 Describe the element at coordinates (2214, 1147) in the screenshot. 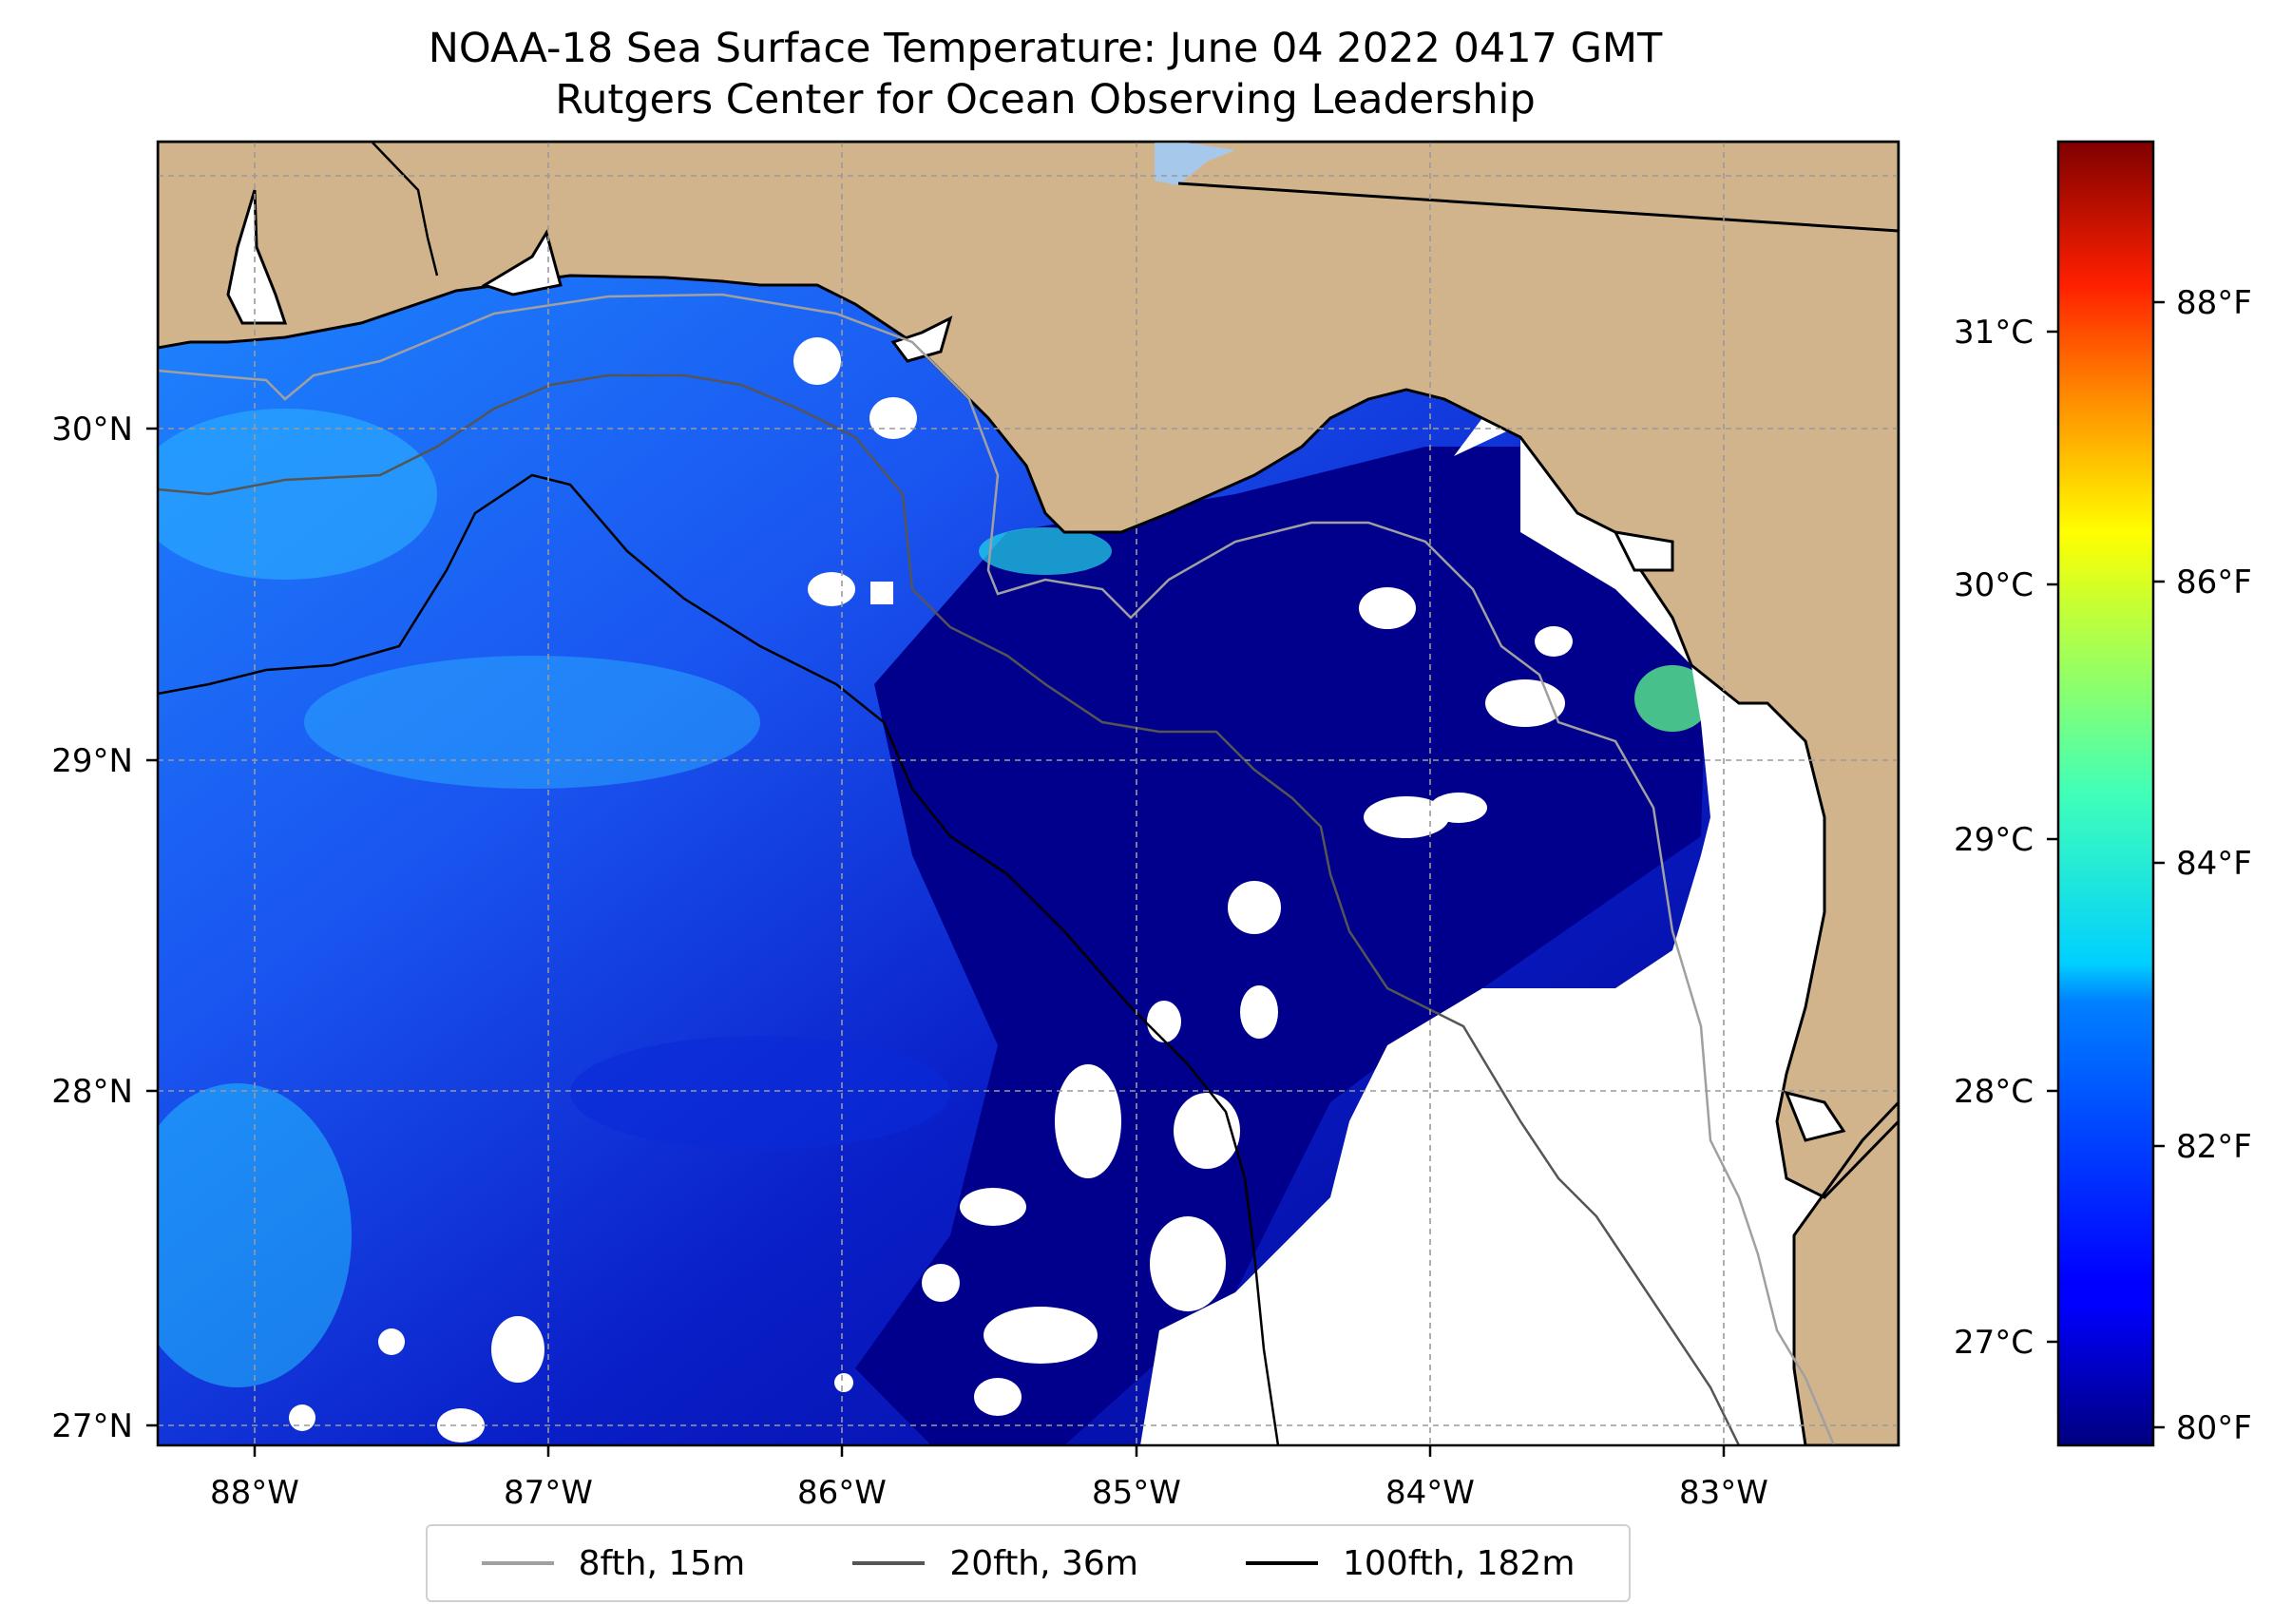

I see `colorbar-fahrenheit-label: 82°F` at that location.